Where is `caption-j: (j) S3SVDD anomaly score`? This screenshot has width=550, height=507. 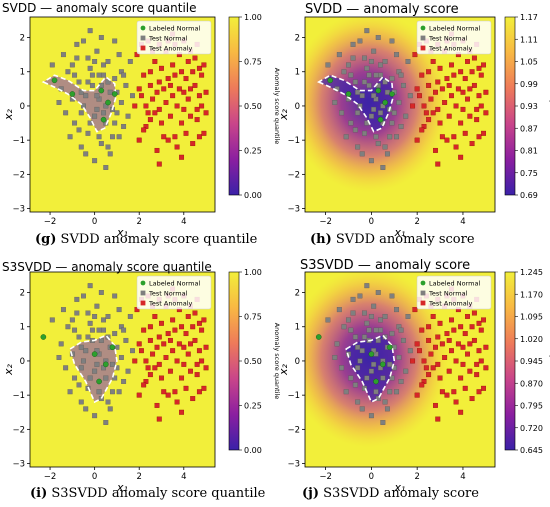
caption-j: (j) S3SVDD anomaly score is located at coordinates (390, 493).